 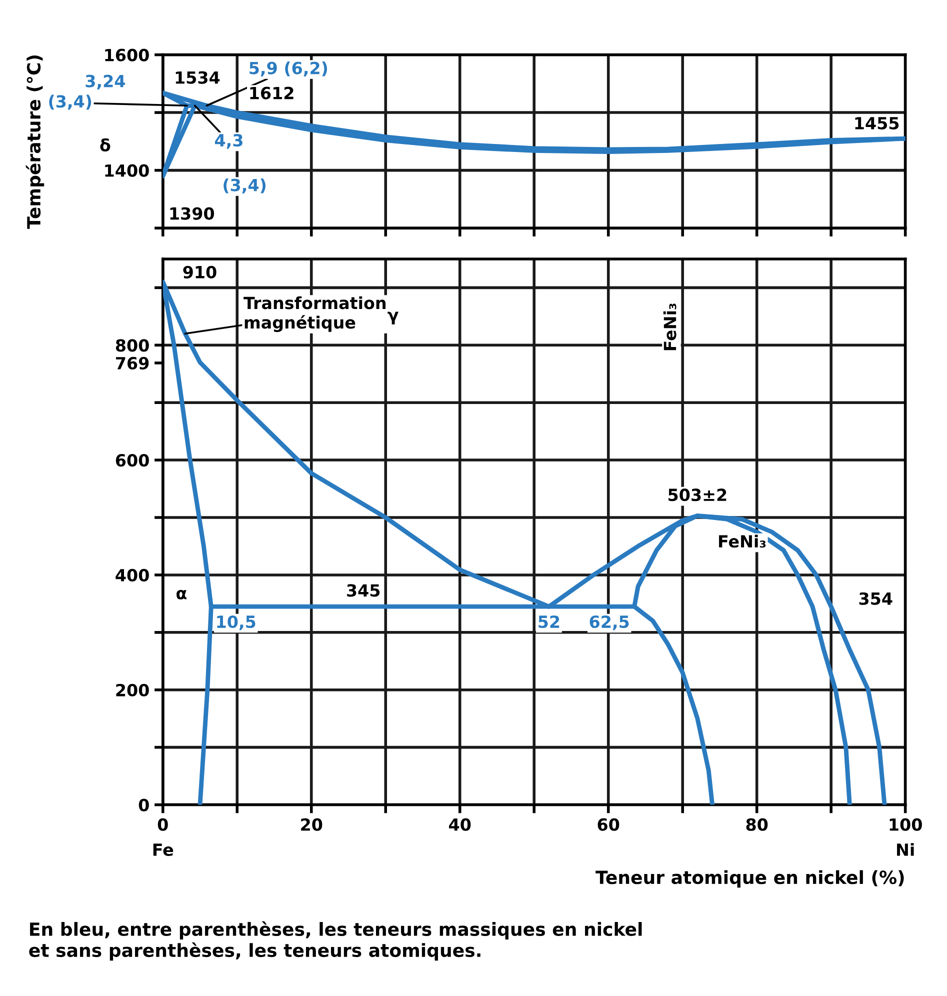 What do you see at coordinates (236, 622) in the screenshot?
I see `annotation: 10,5` at bounding box center [236, 622].